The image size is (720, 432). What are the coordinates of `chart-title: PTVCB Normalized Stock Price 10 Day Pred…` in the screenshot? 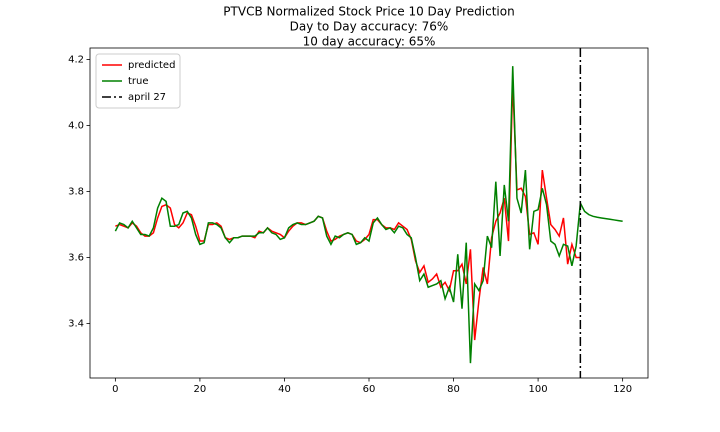 It's located at (368, 12).